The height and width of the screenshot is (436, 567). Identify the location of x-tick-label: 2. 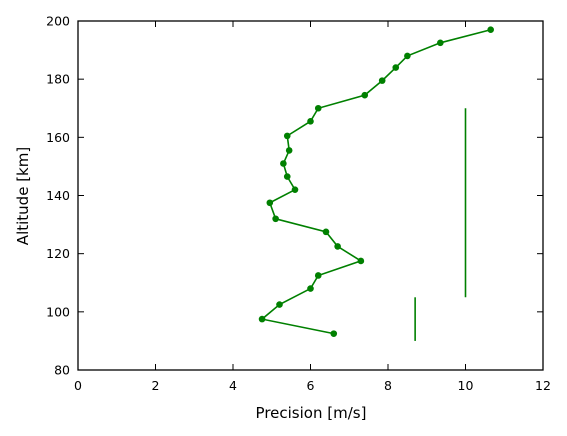
(156, 385).